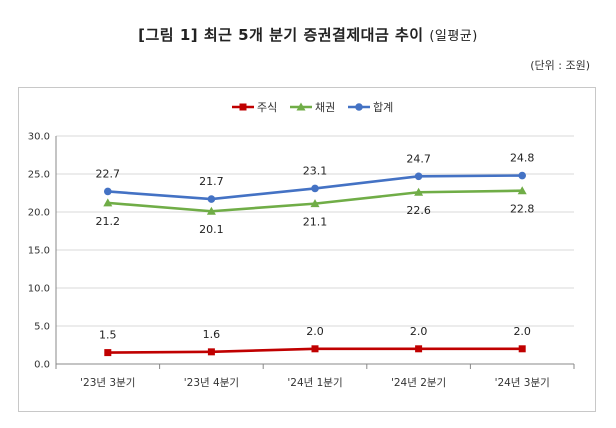 The width and height of the screenshot is (616, 428). What do you see at coordinates (383, 107) in the screenshot?
I see `legend-label-합계: 합계` at bounding box center [383, 107].